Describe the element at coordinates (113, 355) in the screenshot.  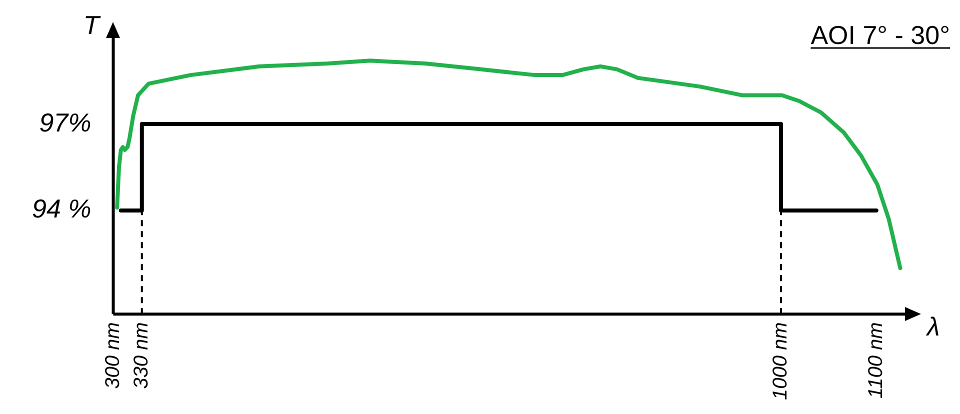
I see `x-tick-label: 300 nm` at that location.